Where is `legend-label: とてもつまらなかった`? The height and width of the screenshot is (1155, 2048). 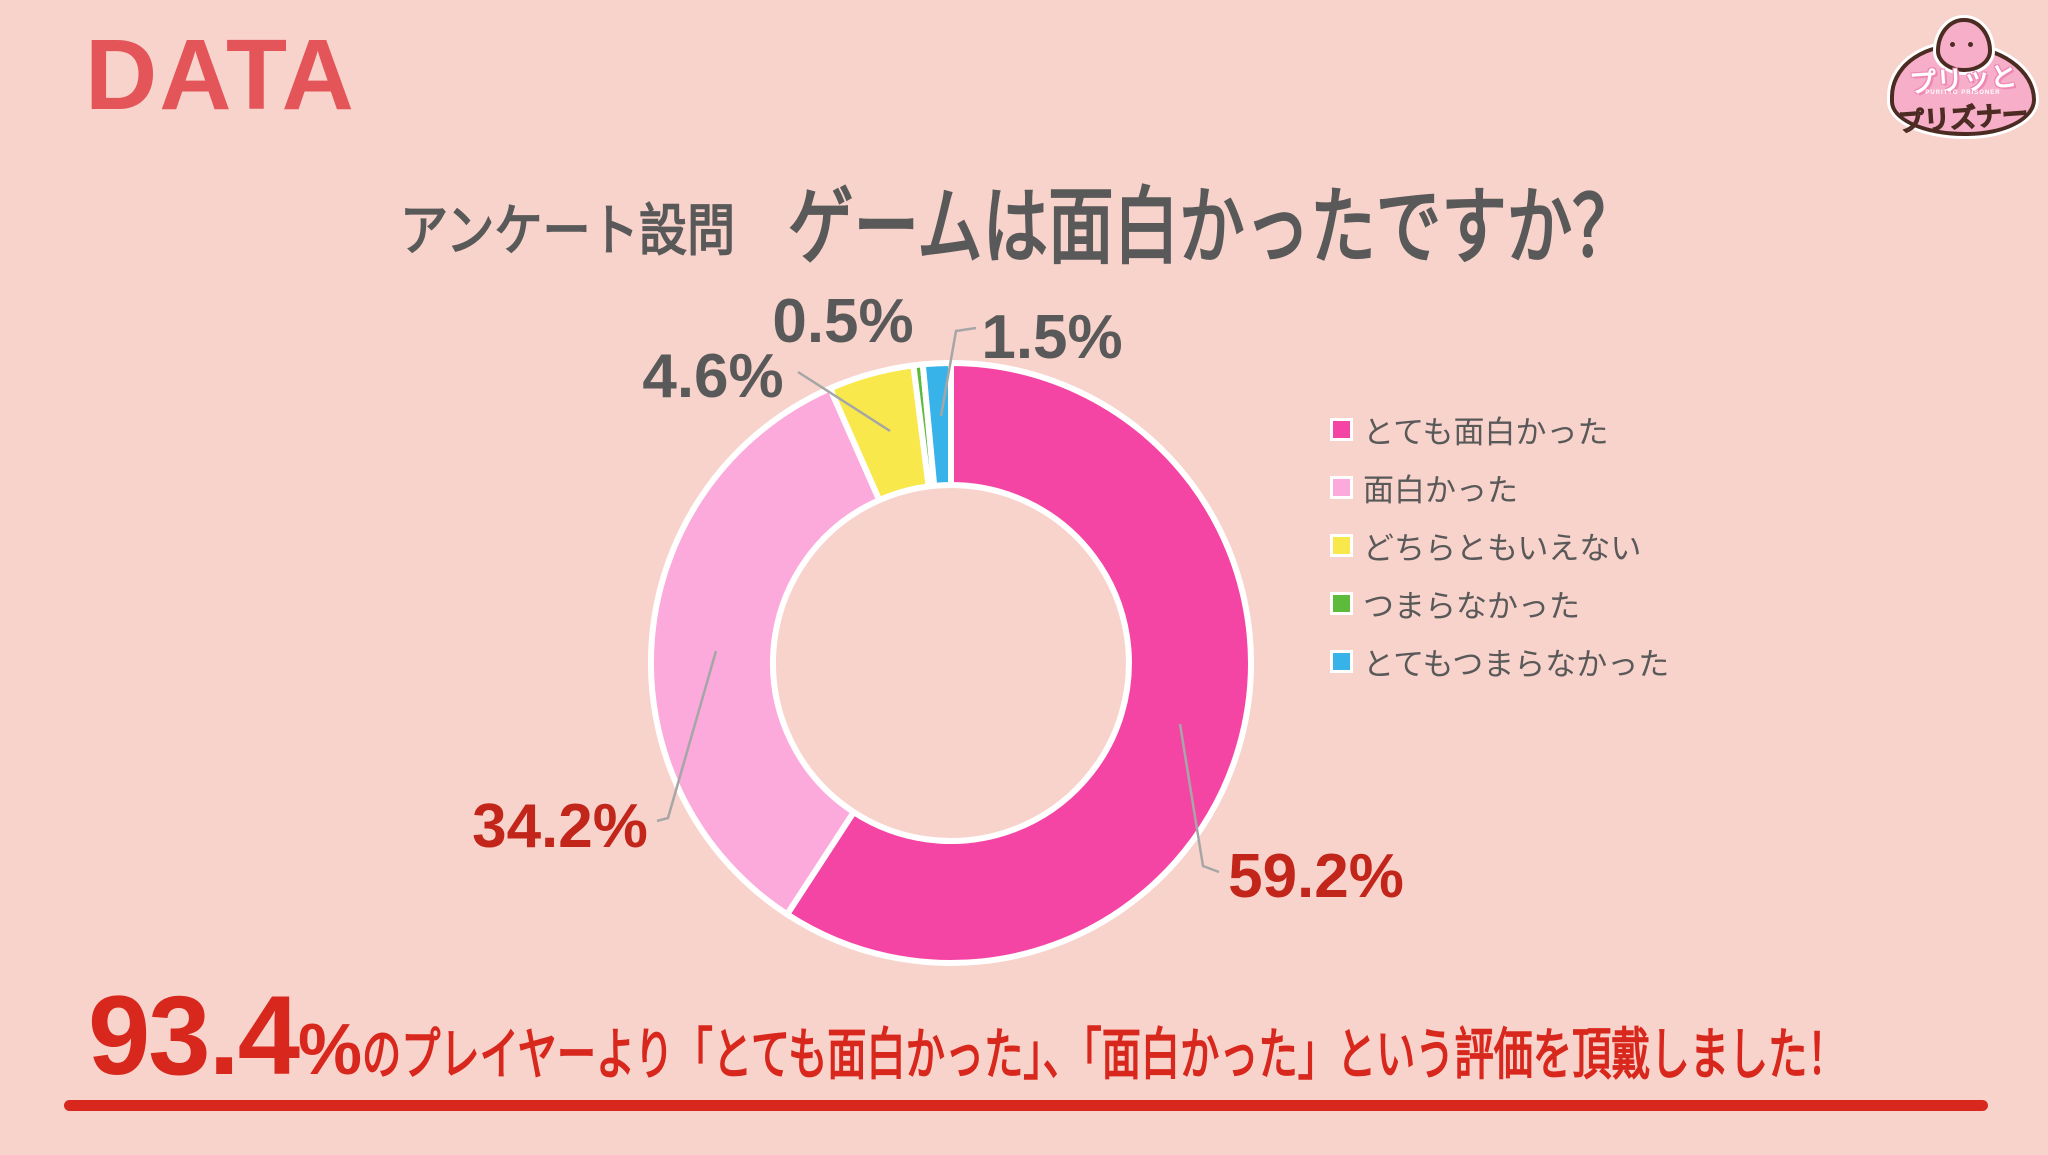 legend-label: とてもつまらなかった is located at coordinates (1516, 664).